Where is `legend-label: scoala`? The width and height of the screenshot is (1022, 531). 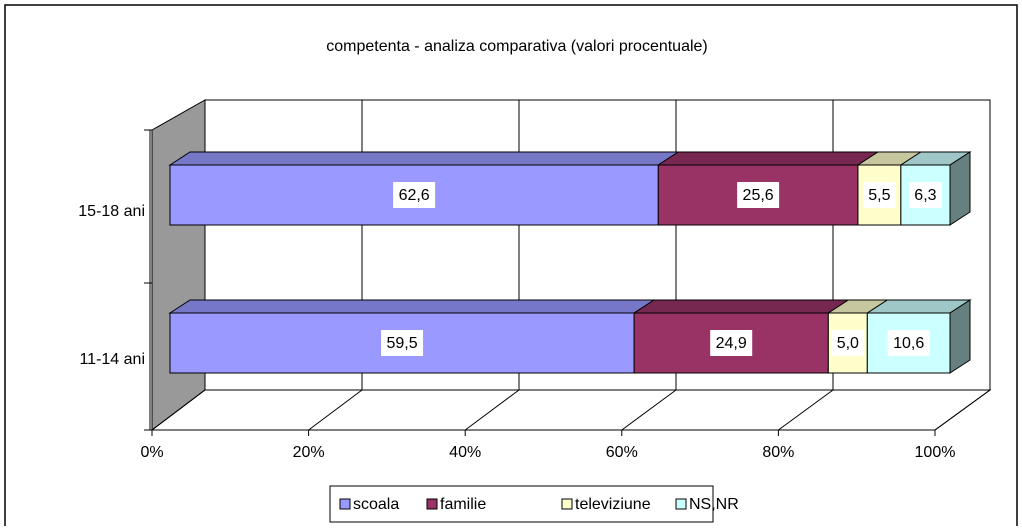 legend-label: scoala is located at coordinates (376, 504).